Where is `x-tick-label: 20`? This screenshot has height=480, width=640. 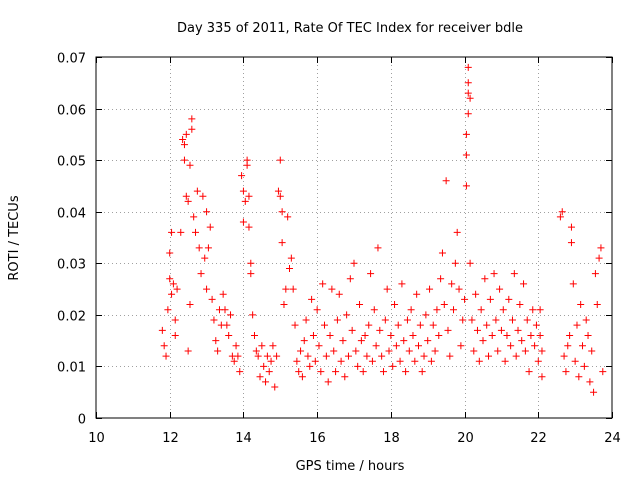
x-tick-label: 20 is located at coordinates (465, 438).